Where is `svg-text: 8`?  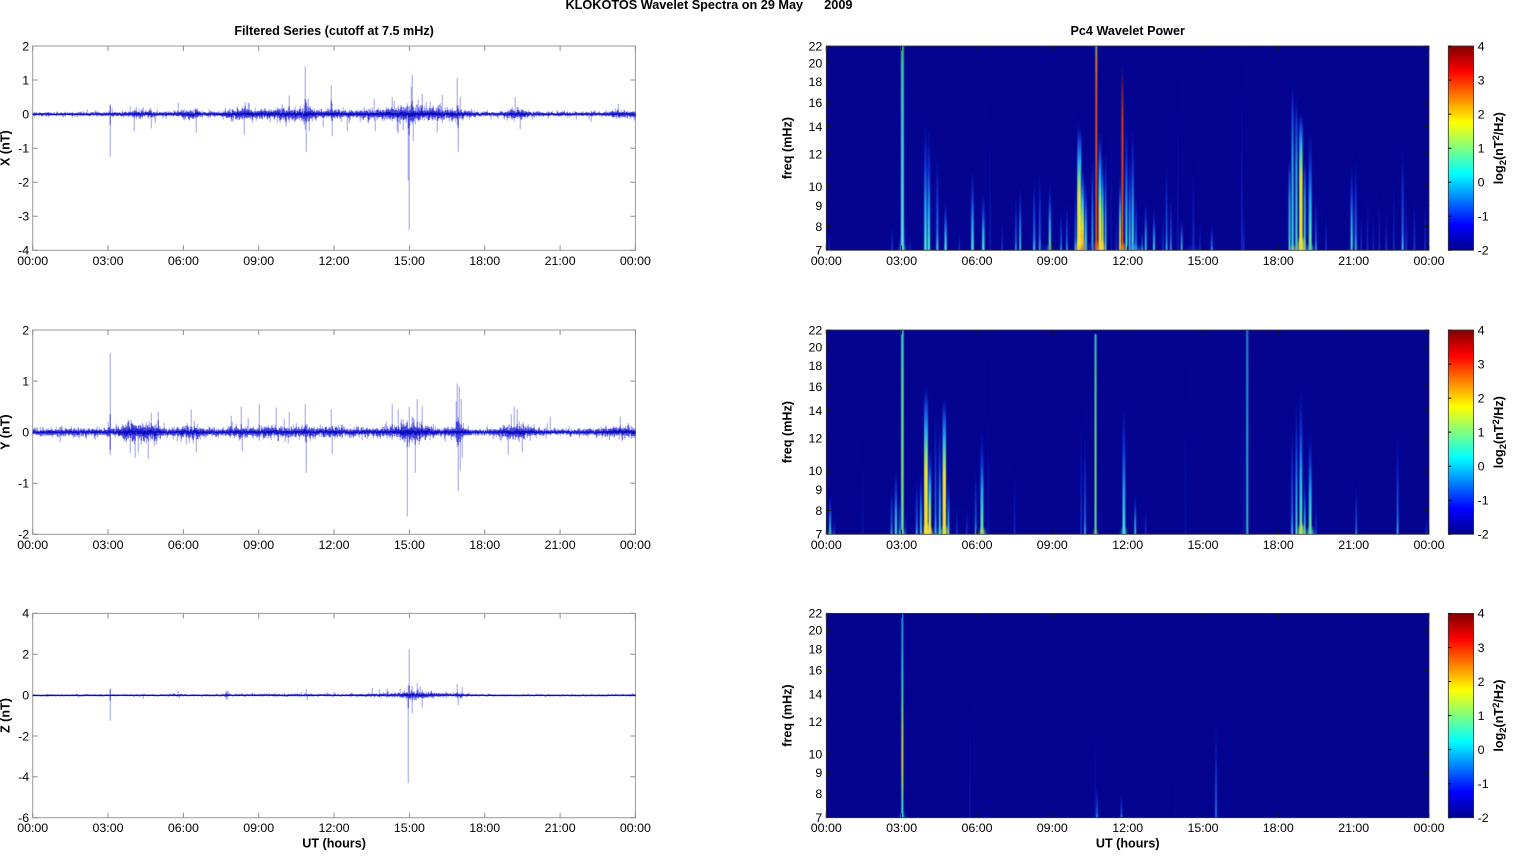 svg-text: 8 is located at coordinates (818, 227).